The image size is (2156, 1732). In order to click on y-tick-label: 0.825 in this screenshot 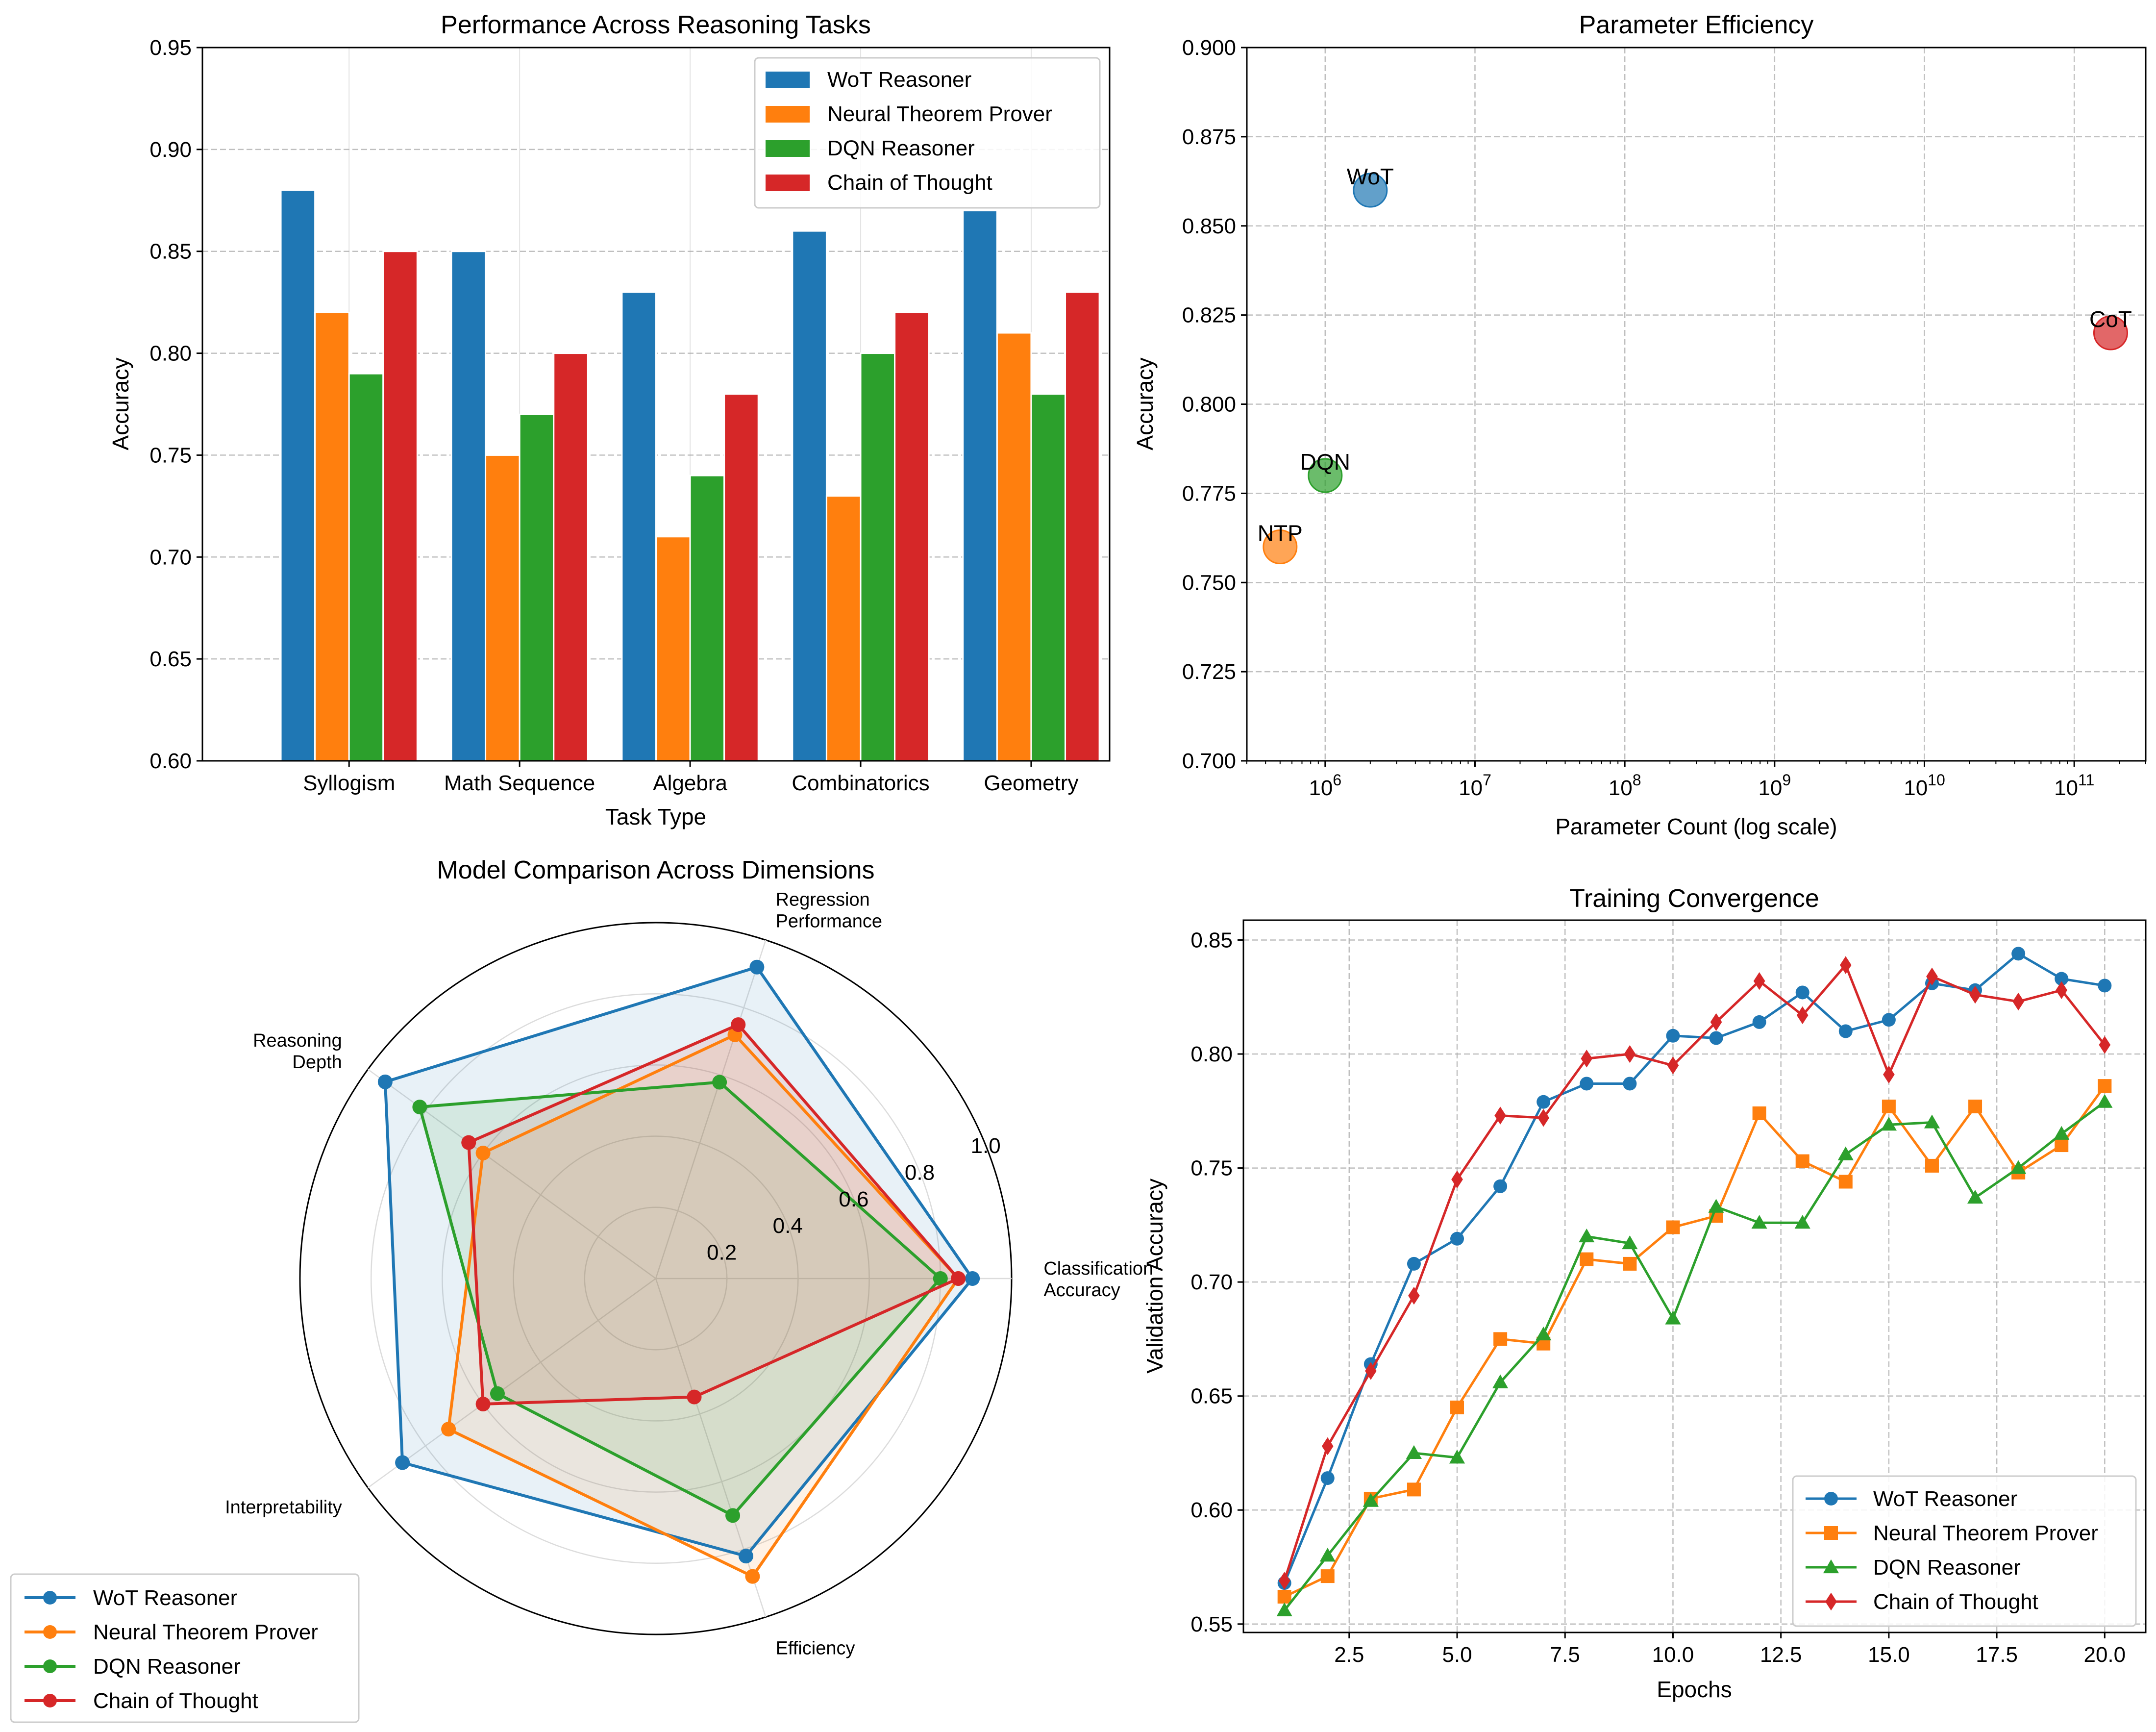, I will do `click(1209, 315)`.